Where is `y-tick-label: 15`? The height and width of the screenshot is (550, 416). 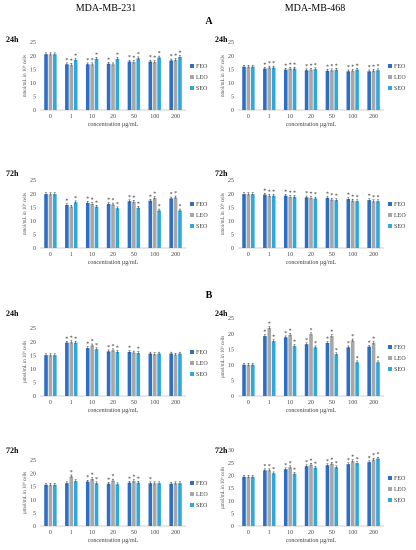
y-tick-label: 15 is located at coordinates (33, 356).